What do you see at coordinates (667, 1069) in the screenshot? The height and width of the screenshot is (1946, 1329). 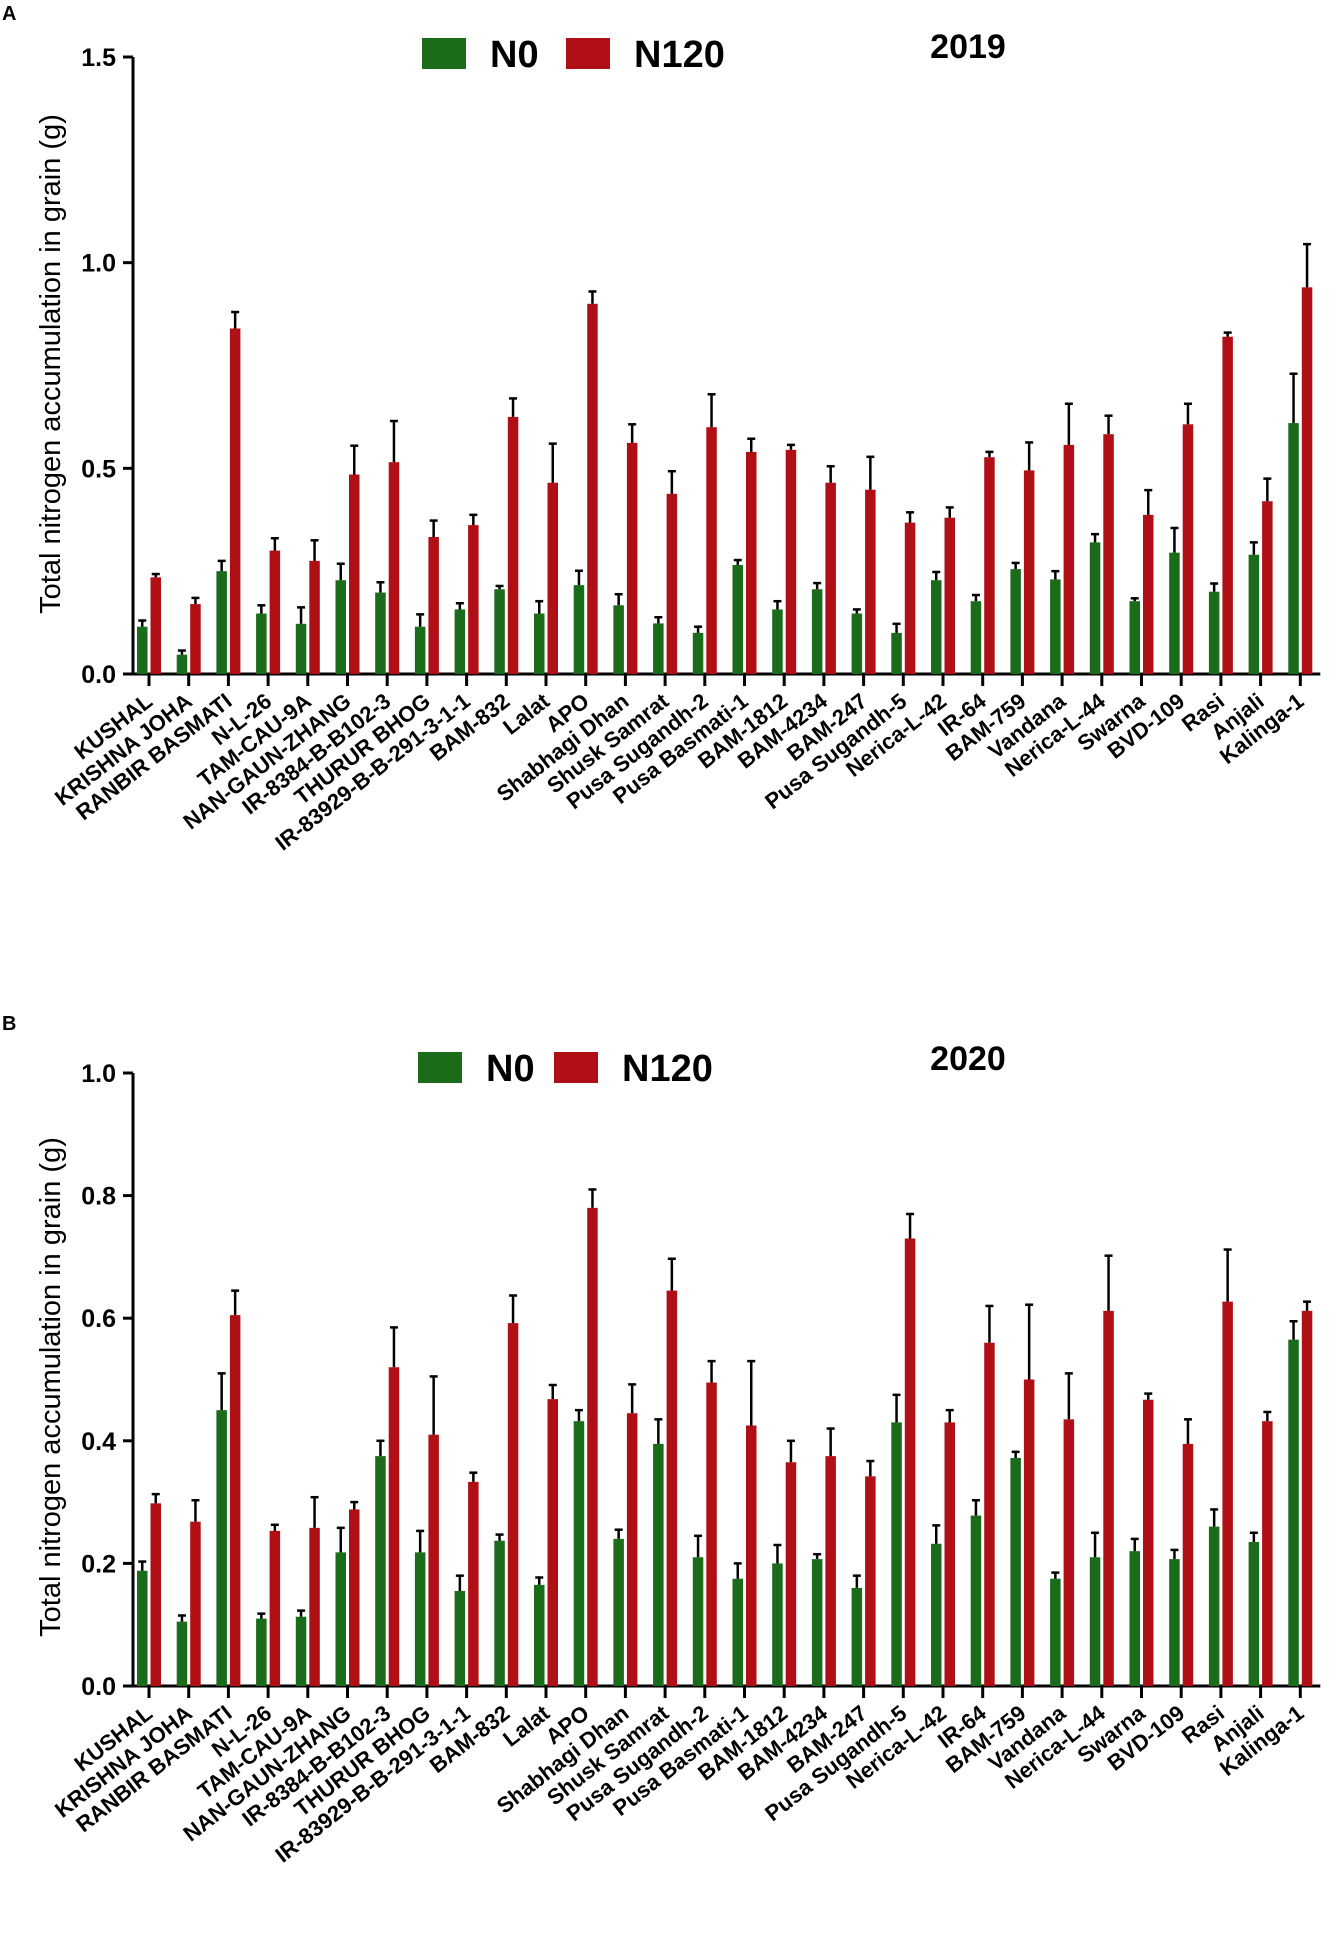 I see `legend-label-n120: N120` at bounding box center [667, 1069].